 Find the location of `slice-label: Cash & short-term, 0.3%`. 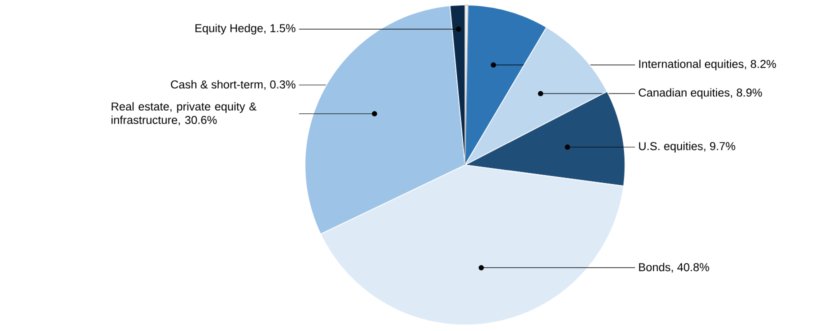

slice-label: Cash & short-term, 0.3% is located at coordinates (233, 85).